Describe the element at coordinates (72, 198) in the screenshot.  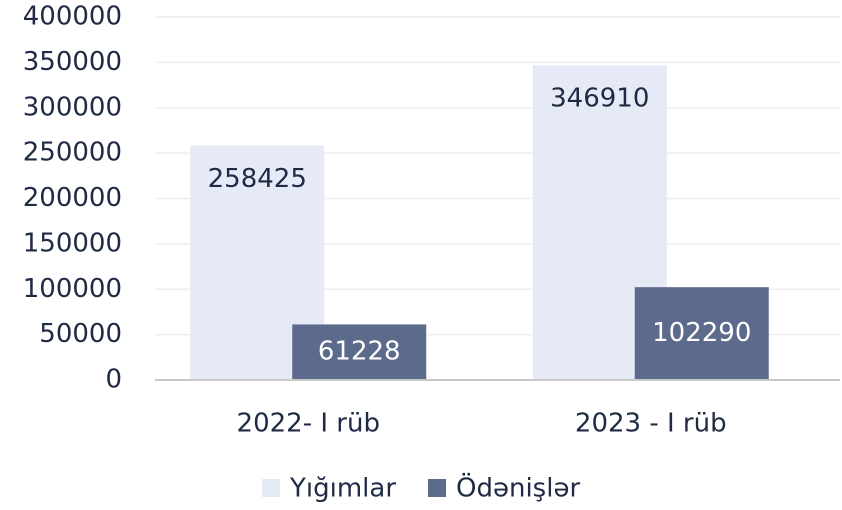
I see `y-tick-label: 200000` at that location.